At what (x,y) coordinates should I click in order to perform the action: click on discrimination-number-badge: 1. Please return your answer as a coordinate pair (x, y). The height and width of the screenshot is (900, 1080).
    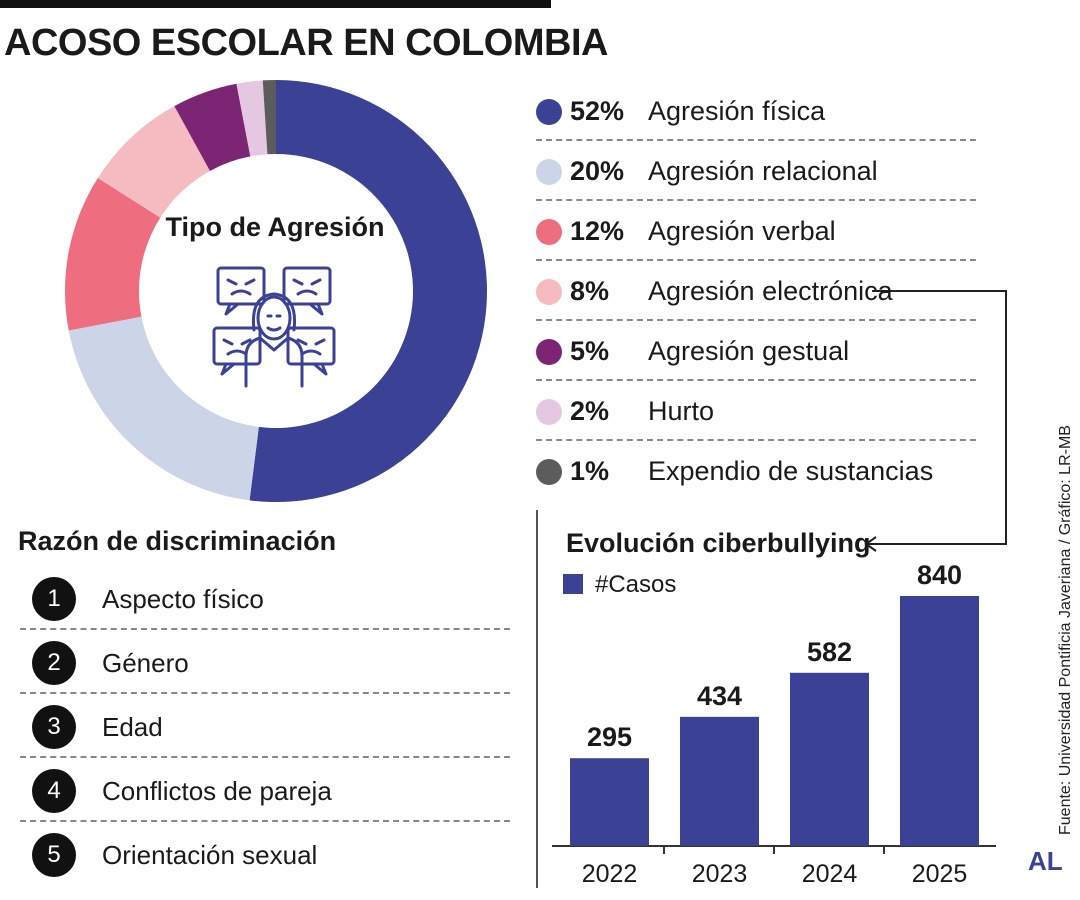
    Looking at the image, I should click on (54, 599).